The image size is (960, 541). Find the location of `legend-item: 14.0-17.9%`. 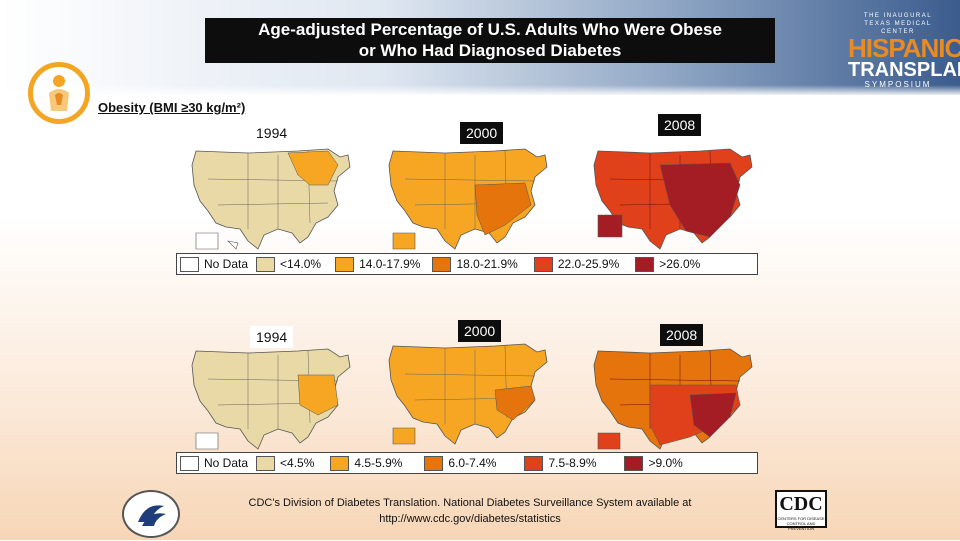

legend-item: 14.0-17.9% is located at coordinates (378, 264).